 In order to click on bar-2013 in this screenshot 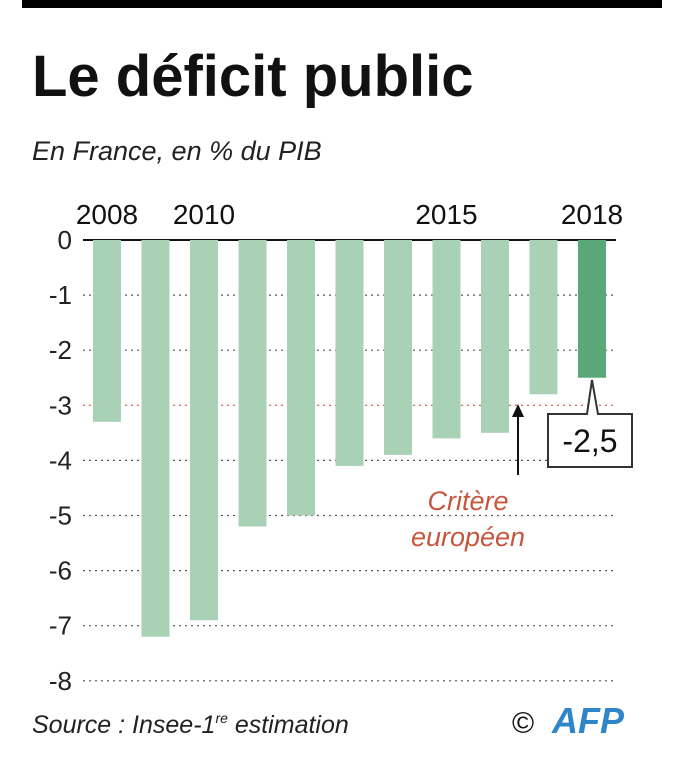, I will do `click(349, 353)`.